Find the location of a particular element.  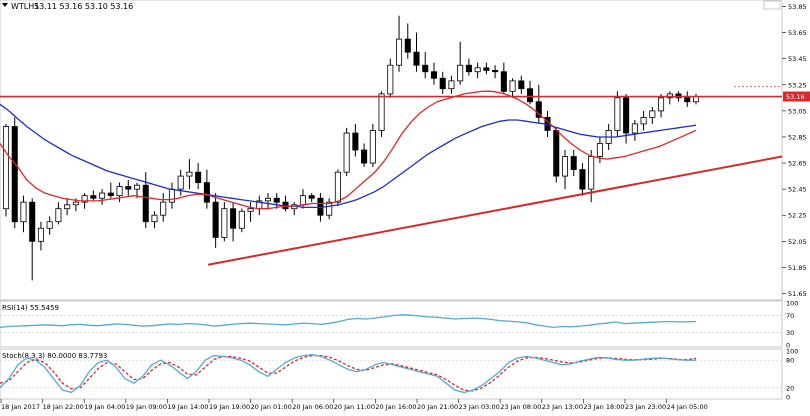

rsi-tick-label: 100 is located at coordinates (792, 304).